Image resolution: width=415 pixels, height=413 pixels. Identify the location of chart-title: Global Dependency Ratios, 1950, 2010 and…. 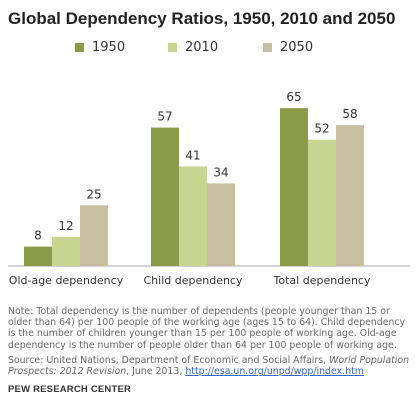
(202, 18).